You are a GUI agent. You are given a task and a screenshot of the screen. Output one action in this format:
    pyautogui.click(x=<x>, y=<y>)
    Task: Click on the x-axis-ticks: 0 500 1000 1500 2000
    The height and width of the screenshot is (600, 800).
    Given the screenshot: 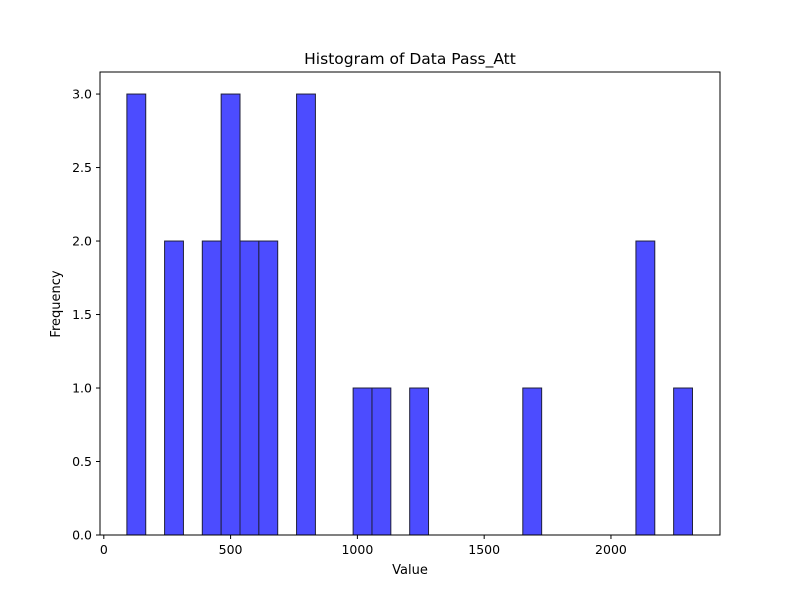 What is the action you would take?
    pyautogui.click(x=363, y=546)
    